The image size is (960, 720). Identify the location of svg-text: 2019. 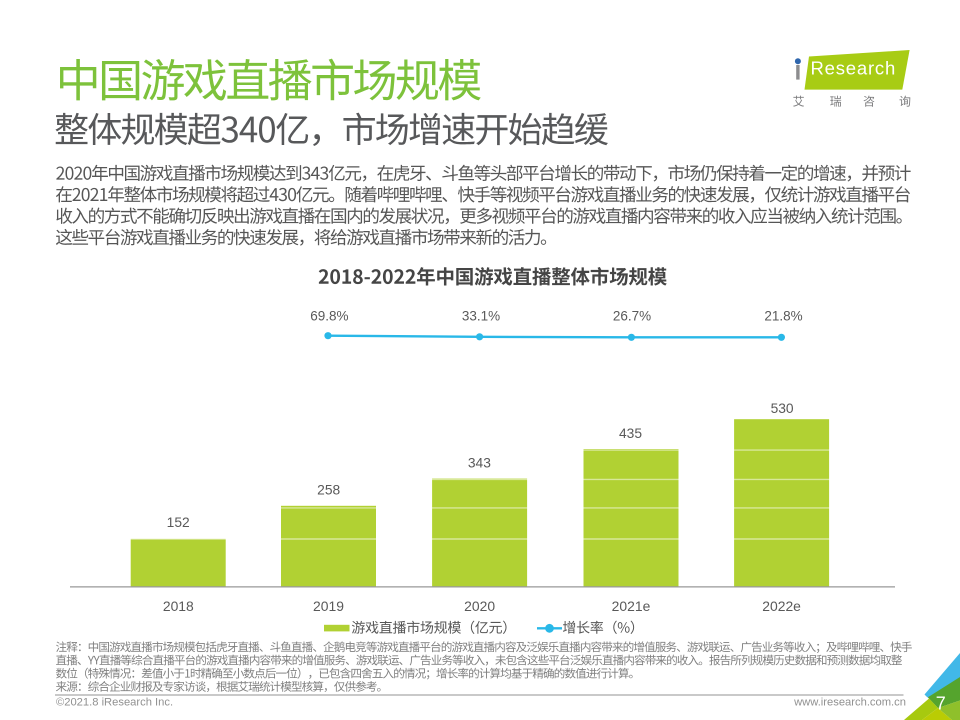
(328, 606).